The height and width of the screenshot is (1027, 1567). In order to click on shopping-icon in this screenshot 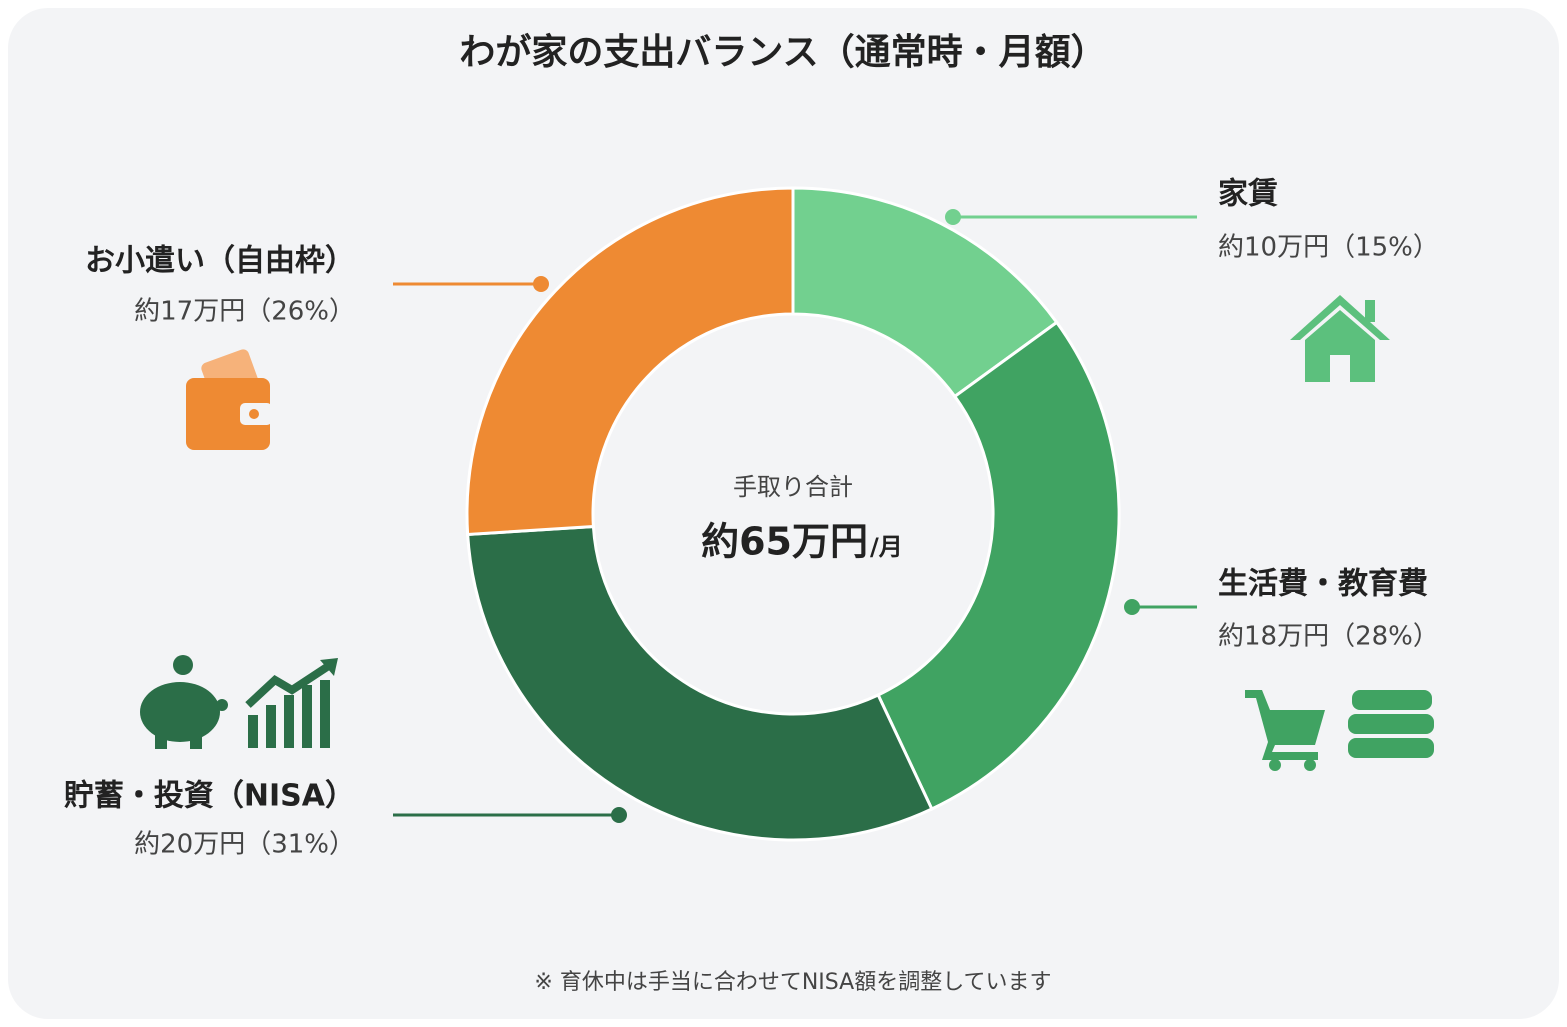, I will do `click(1339, 730)`.